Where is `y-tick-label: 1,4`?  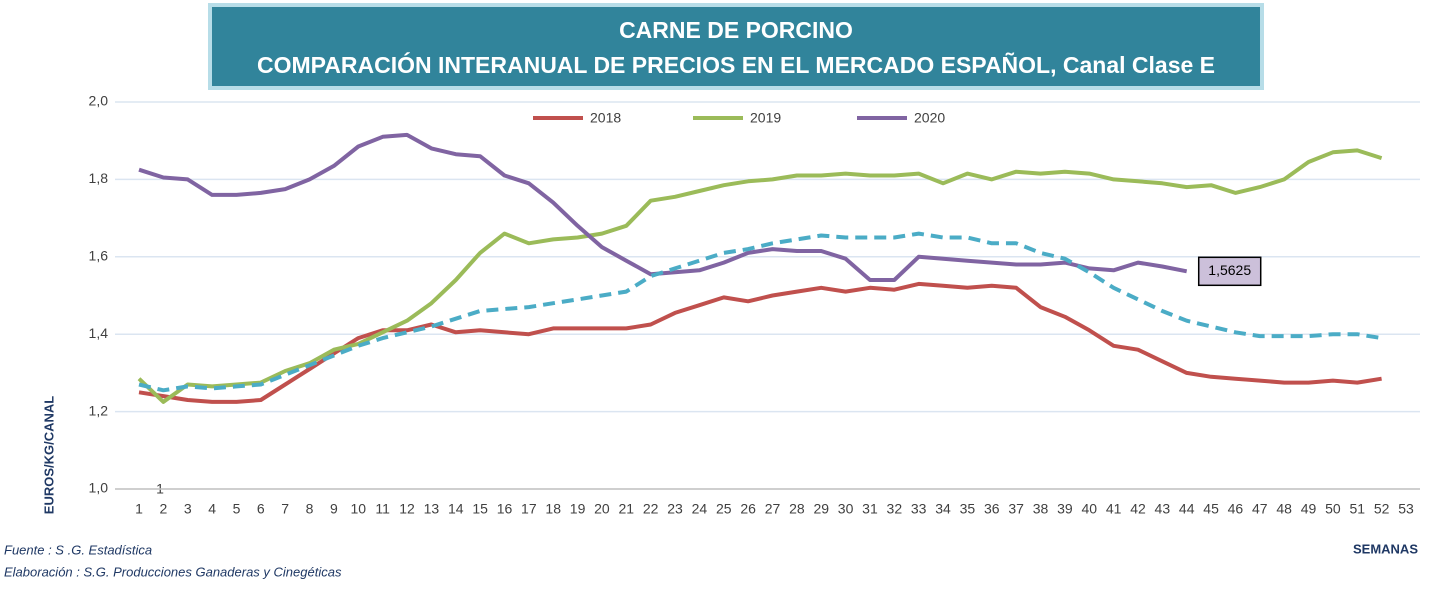
y-tick-label: 1,4 is located at coordinates (99, 333).